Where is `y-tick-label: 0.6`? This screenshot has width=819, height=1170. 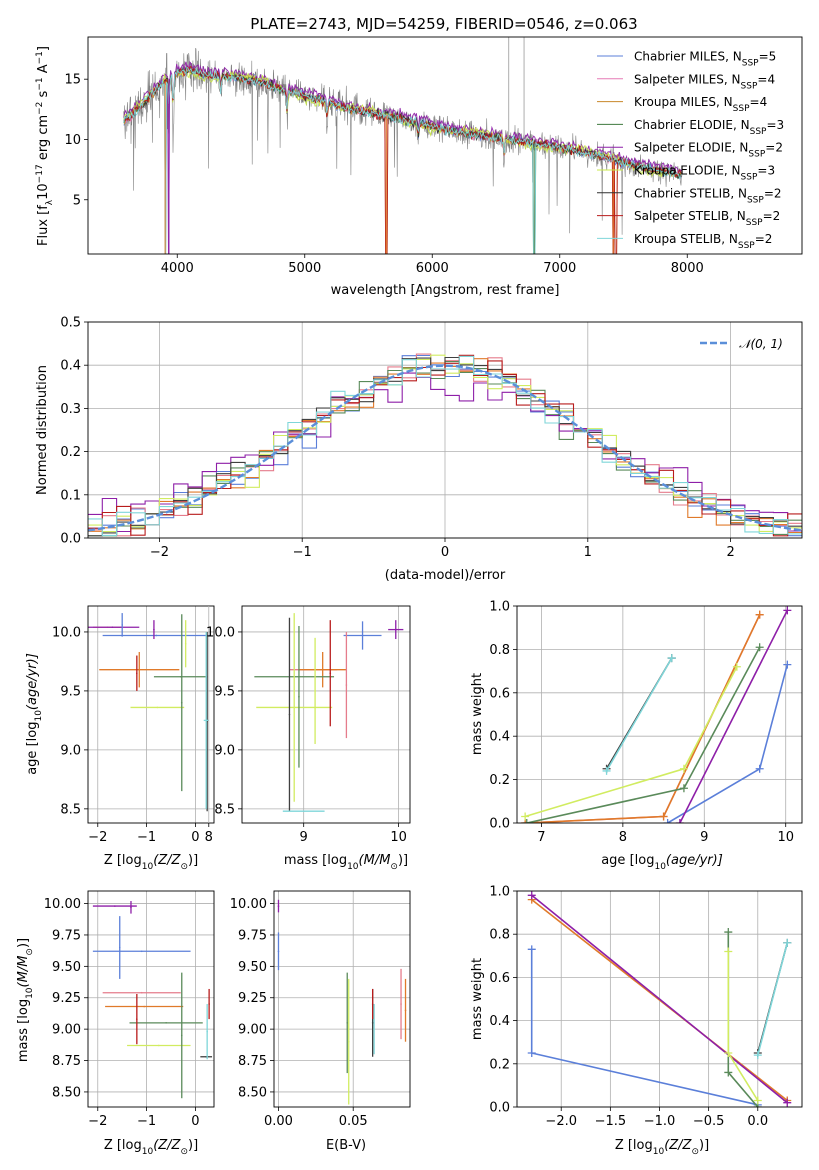
y-tick-label: 0.6 is located at coordinates (499, 978).